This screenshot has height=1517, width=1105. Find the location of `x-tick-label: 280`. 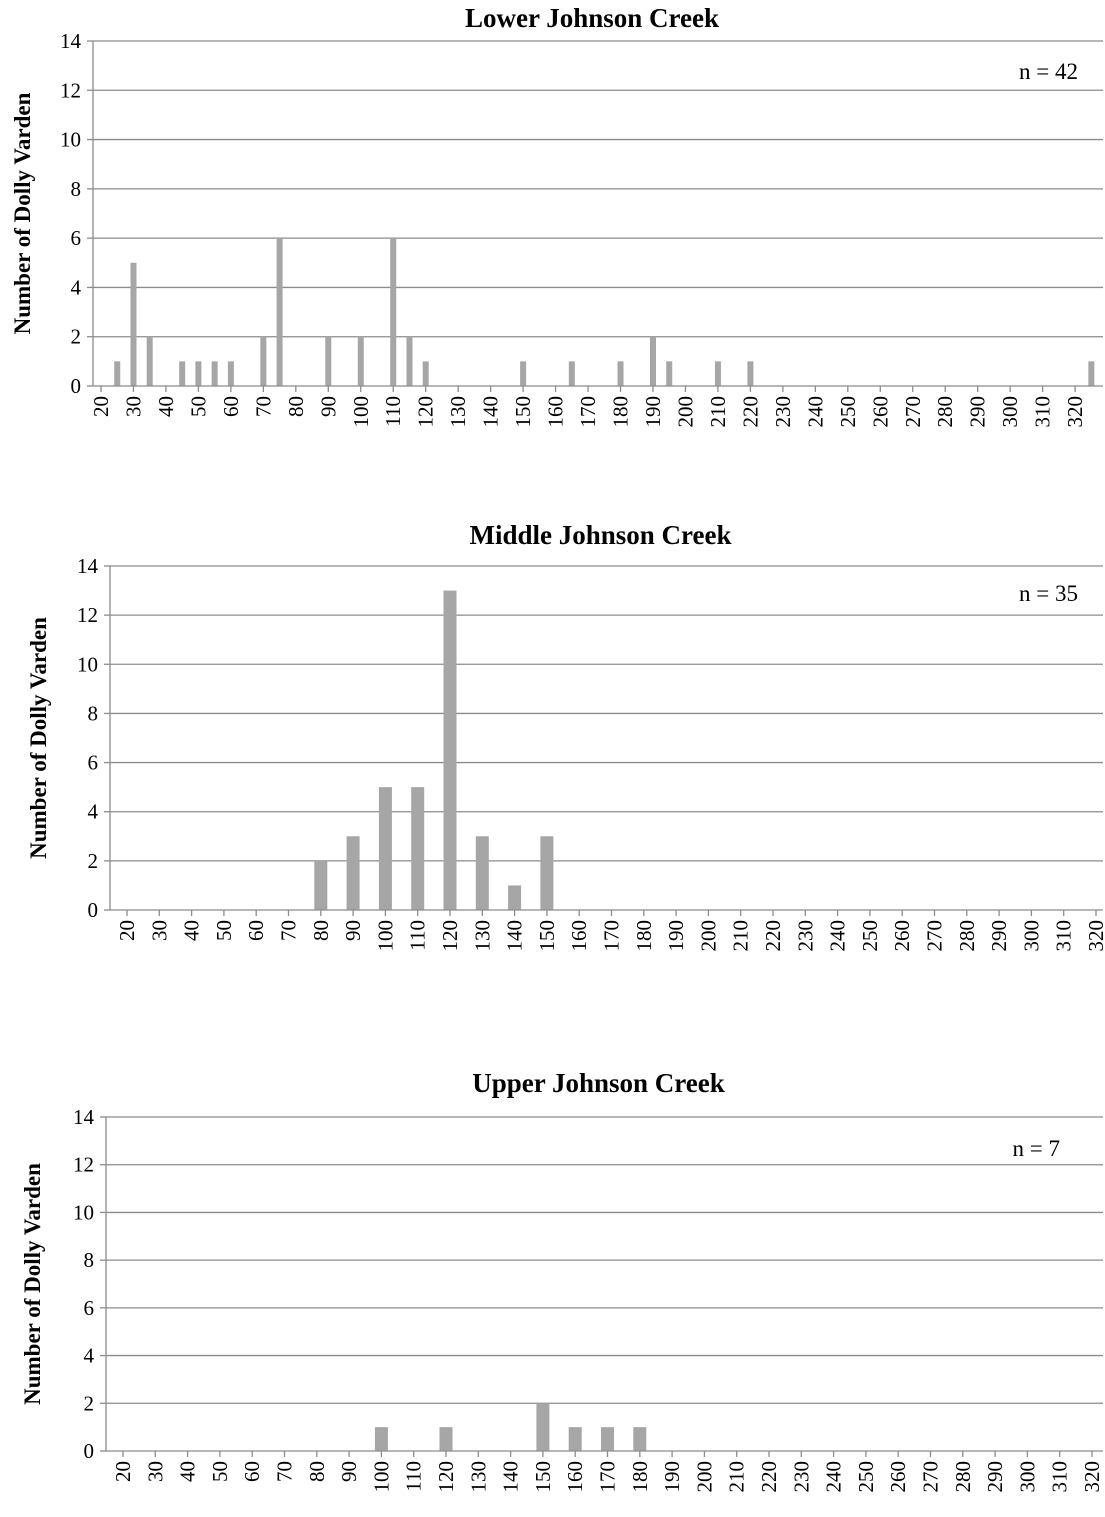

x-tick-label: 280 is located at coordinates (963, 1477).